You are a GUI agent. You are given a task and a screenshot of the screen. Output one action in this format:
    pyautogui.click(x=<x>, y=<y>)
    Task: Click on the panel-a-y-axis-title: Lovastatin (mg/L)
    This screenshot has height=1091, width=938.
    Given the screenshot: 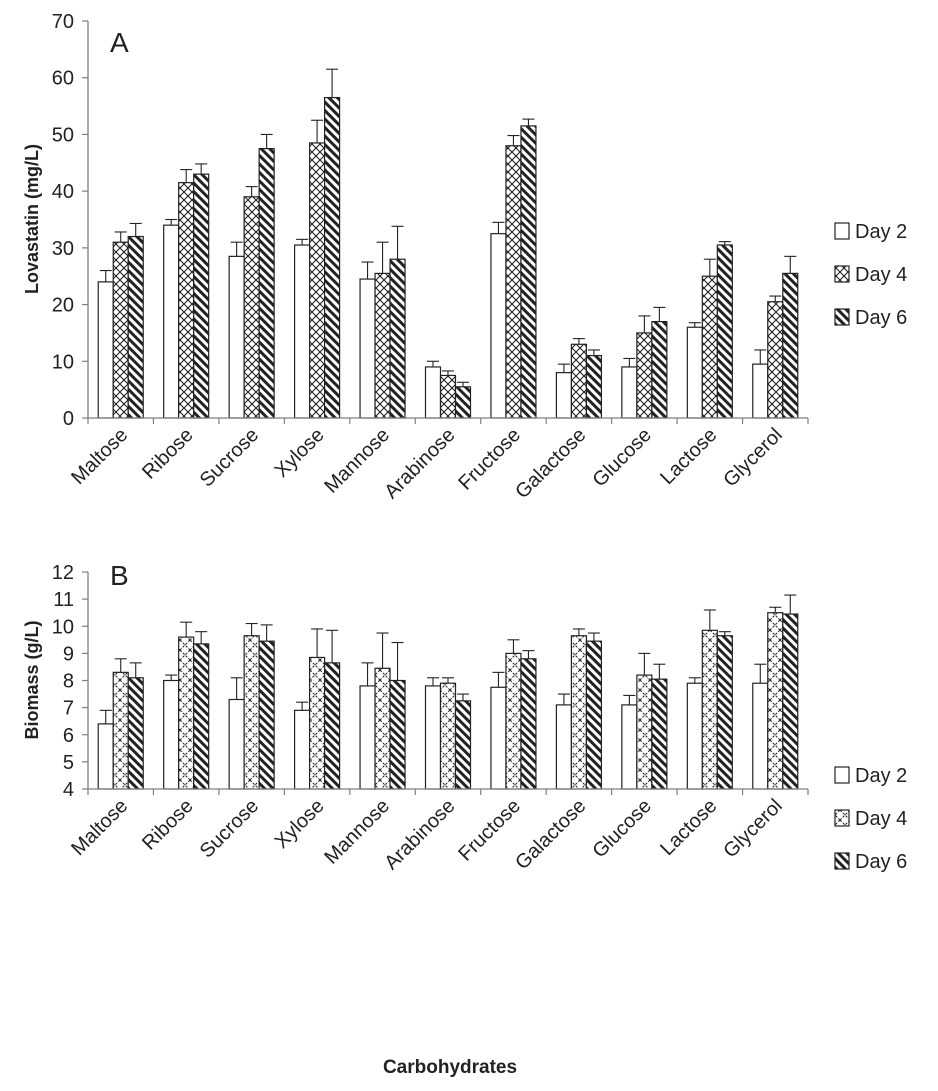 What is the action you would take?
    pyautogui.click(x=32, y=219)
    